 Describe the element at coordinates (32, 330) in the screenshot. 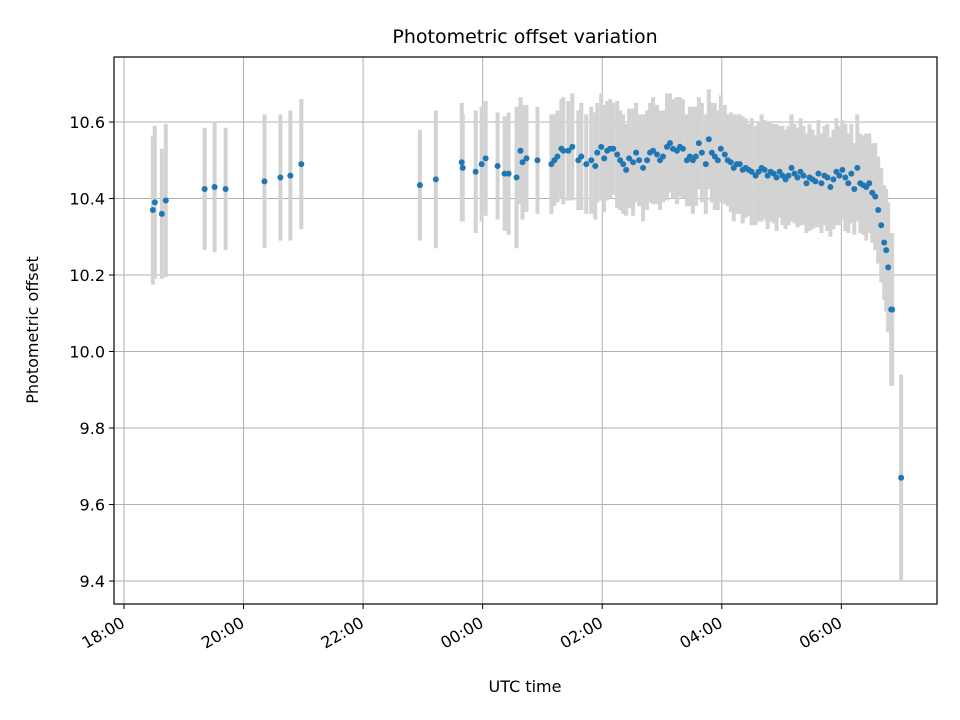

I see `y-axis-title: Photometric offset` at that location.